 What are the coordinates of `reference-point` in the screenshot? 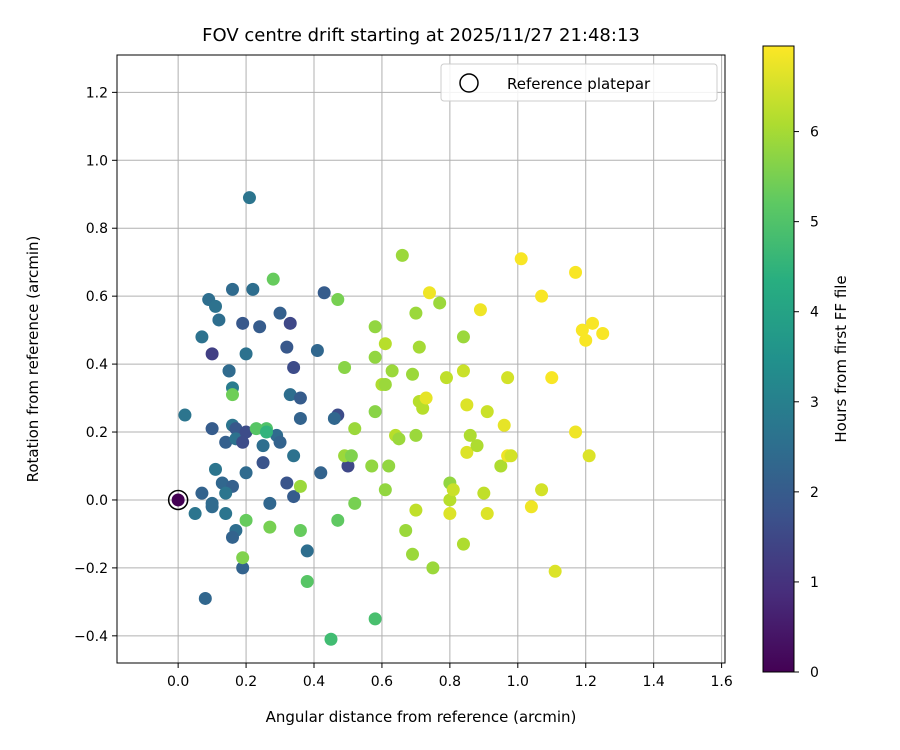 It's located at (178, 500).